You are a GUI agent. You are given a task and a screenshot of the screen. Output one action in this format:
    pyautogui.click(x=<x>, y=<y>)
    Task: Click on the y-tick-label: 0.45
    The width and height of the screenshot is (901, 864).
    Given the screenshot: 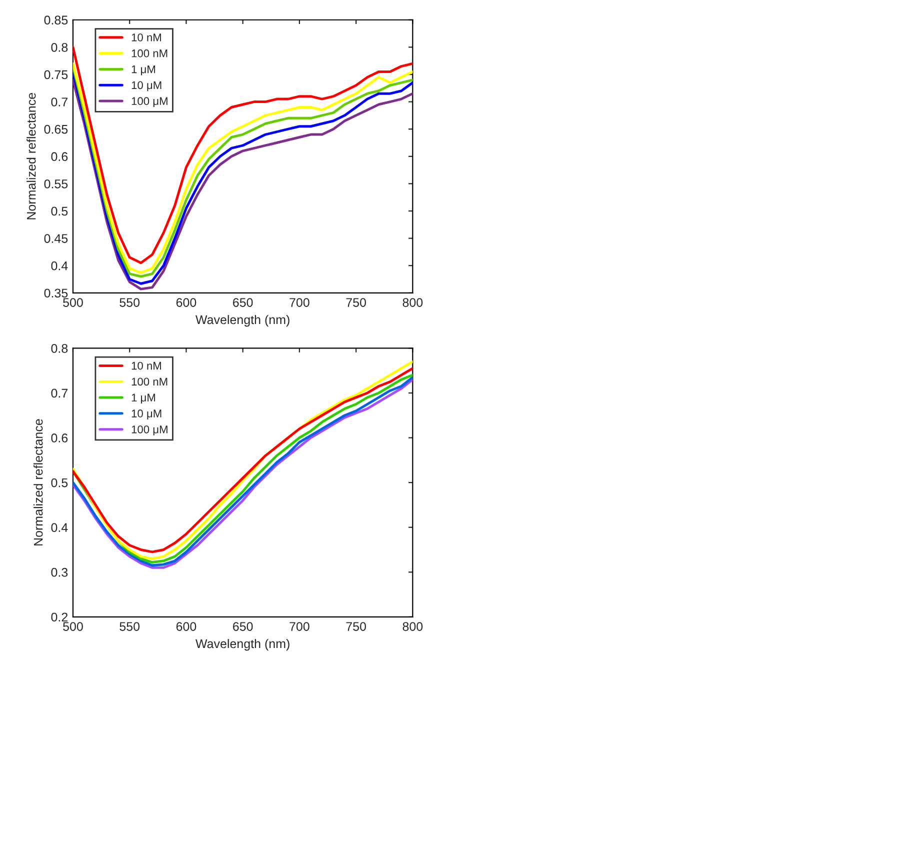 What is the action you would take?
    pyautogui.click(x=56, y=238)
    